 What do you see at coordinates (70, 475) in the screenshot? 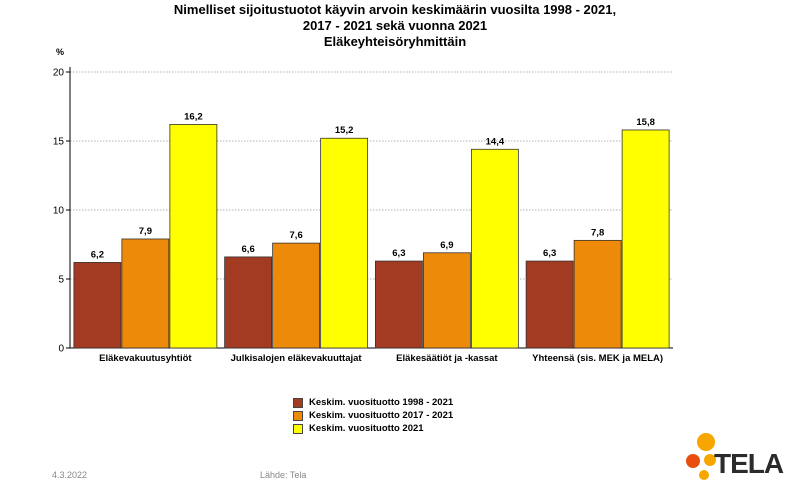
I see `footer-date: 4.3.2022` at bounding box center [70, 475].